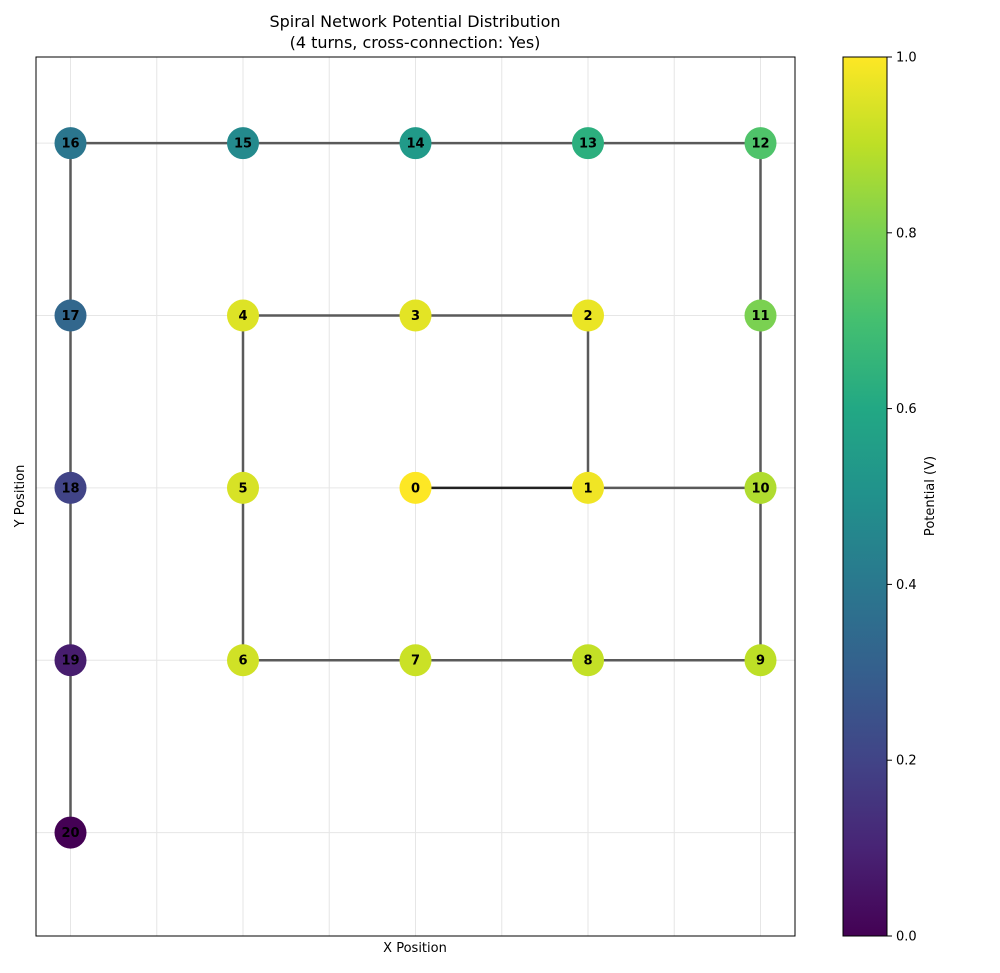  Describe the element at coordinates (902, 498) in the screenshot. I see `colorbar-ticks: 0.0 0.2 0.4 0.6 0.8 1.0` at that location.